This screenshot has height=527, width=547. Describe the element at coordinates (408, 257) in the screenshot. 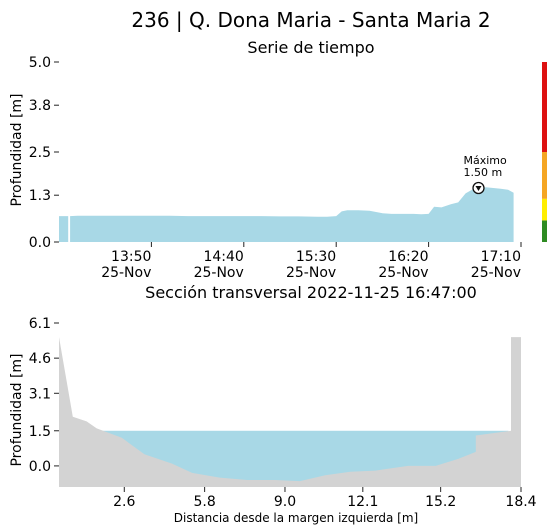

I see `x-tick-time: 16:20` at that location.